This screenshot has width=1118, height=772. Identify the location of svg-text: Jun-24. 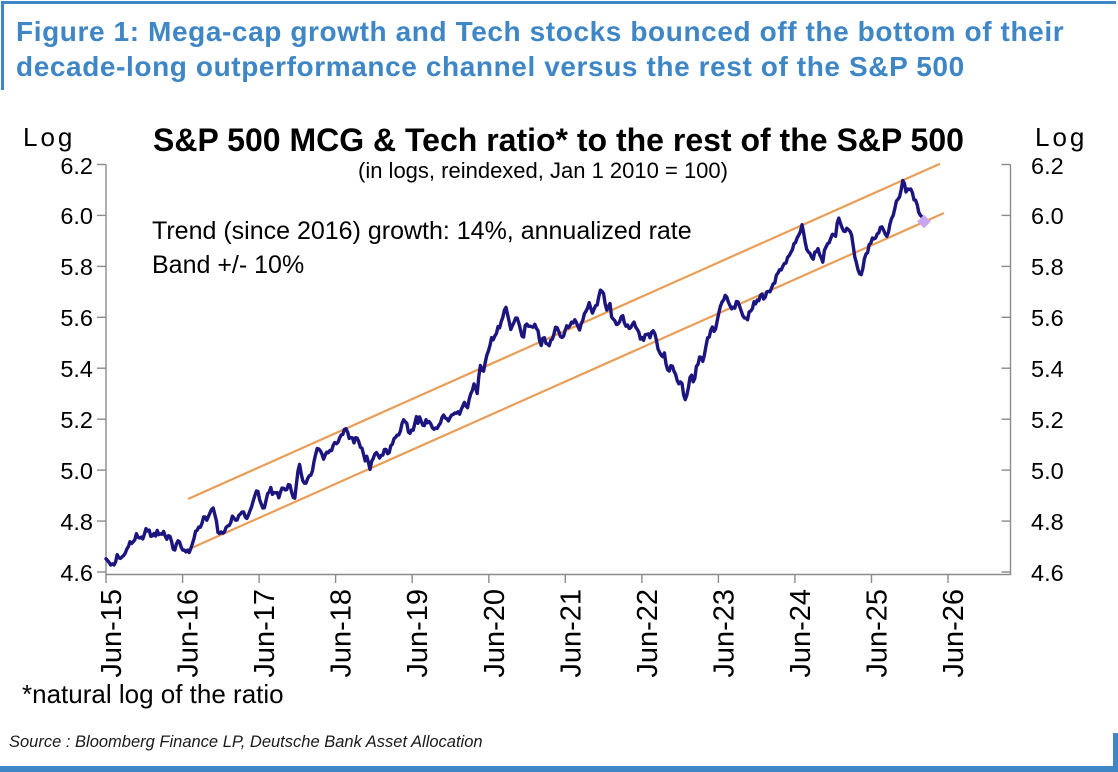
(801, 633).